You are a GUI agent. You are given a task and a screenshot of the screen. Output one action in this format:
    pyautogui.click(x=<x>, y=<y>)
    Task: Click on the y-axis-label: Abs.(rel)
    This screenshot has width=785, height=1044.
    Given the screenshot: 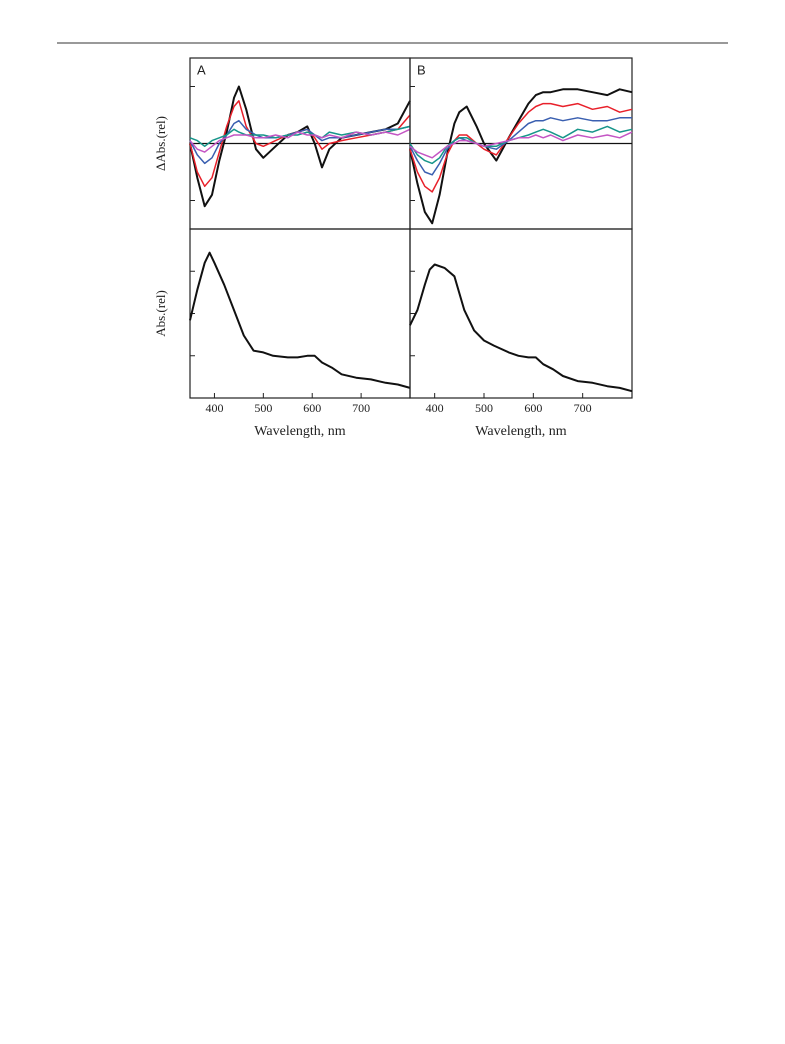 What is the action you would take?
    pyautogui.click(x=160, y=313)
    